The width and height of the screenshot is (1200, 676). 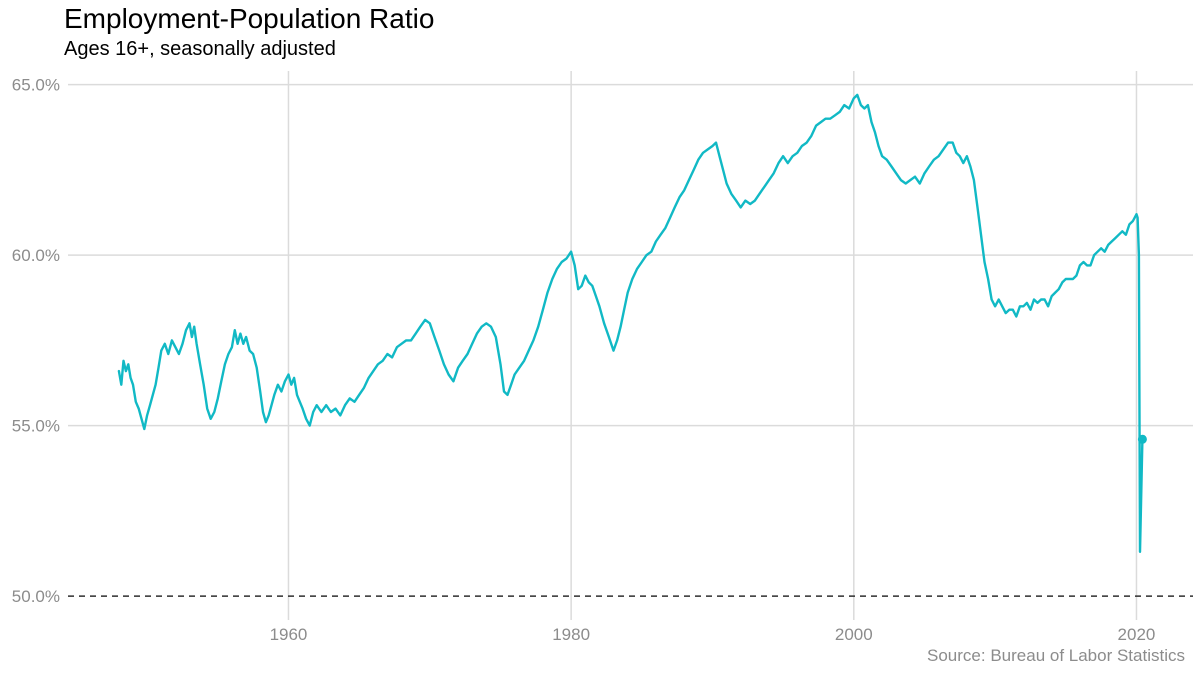 What do you see at coordinates (36, 426) in the screenshot?
I see `y-tick-label: 55.0%` at bounding box center [36, 426].